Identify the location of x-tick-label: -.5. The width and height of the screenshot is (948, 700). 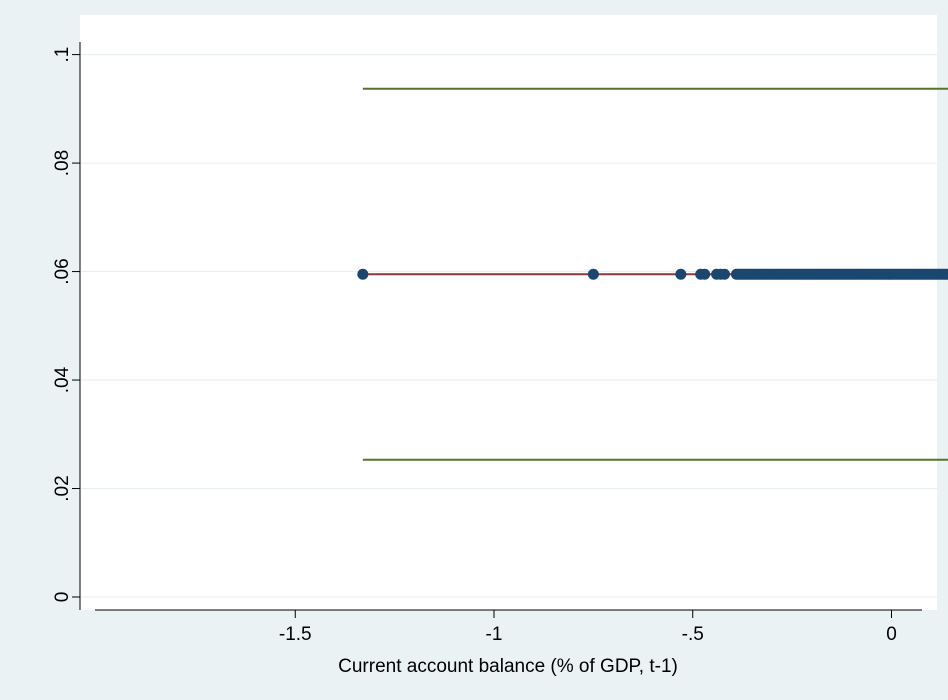
(693, 634).